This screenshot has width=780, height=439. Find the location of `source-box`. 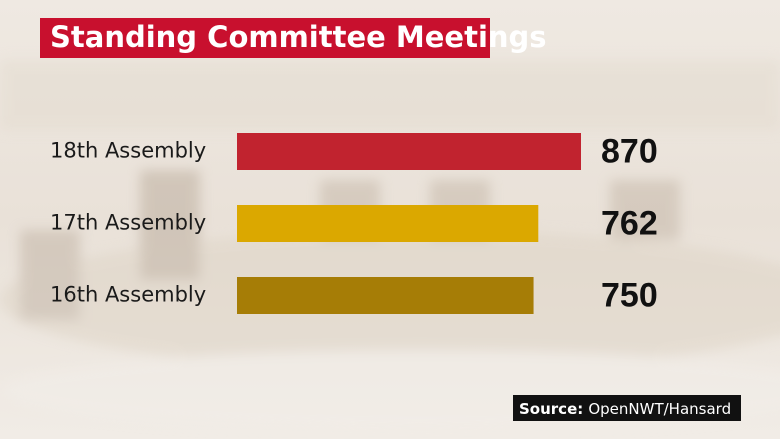

source-box is located at coordinates (627, 408).